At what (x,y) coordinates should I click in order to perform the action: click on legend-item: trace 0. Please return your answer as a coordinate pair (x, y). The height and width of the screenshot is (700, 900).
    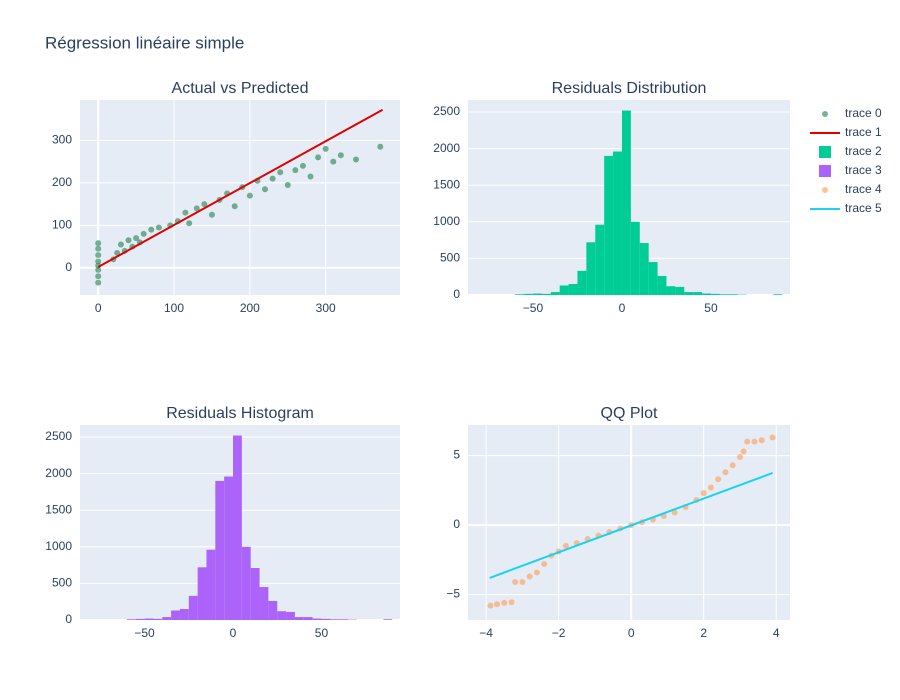
    Looking at the image, I should click on (852, 113).